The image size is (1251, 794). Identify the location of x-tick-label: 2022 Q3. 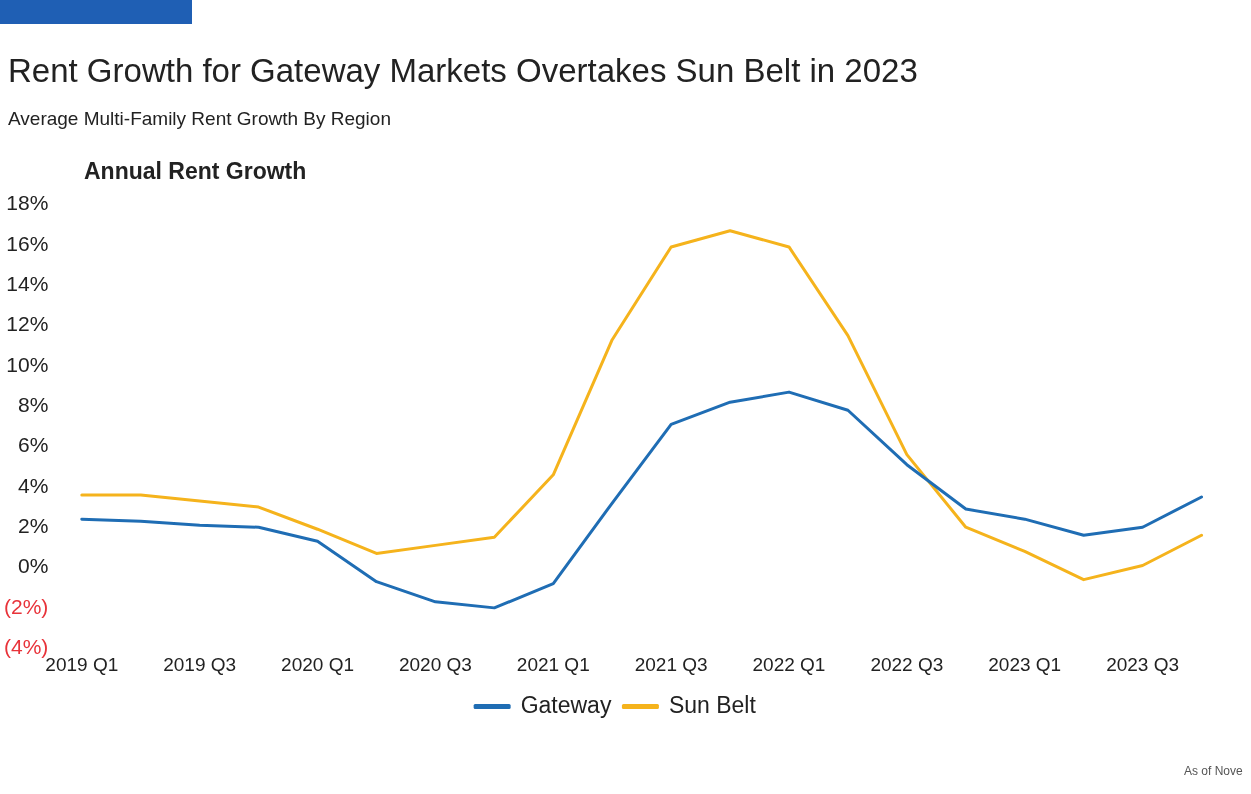
(907, 664).